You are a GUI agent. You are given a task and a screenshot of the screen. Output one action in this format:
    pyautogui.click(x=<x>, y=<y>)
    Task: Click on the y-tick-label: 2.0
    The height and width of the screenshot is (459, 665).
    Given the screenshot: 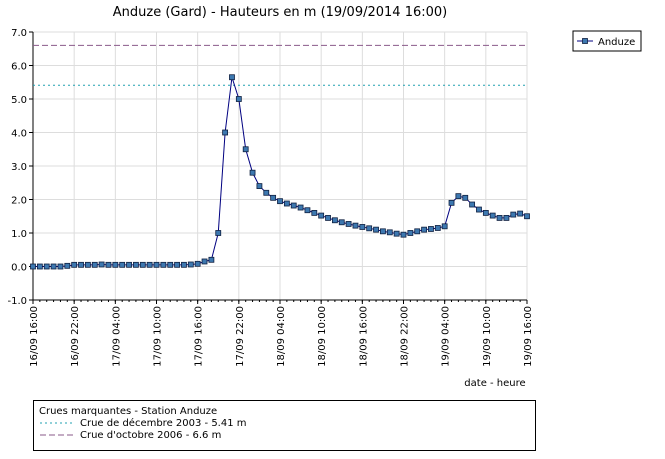 What is the action you would take?
    pyautogui.click(x=19, y=201)
    